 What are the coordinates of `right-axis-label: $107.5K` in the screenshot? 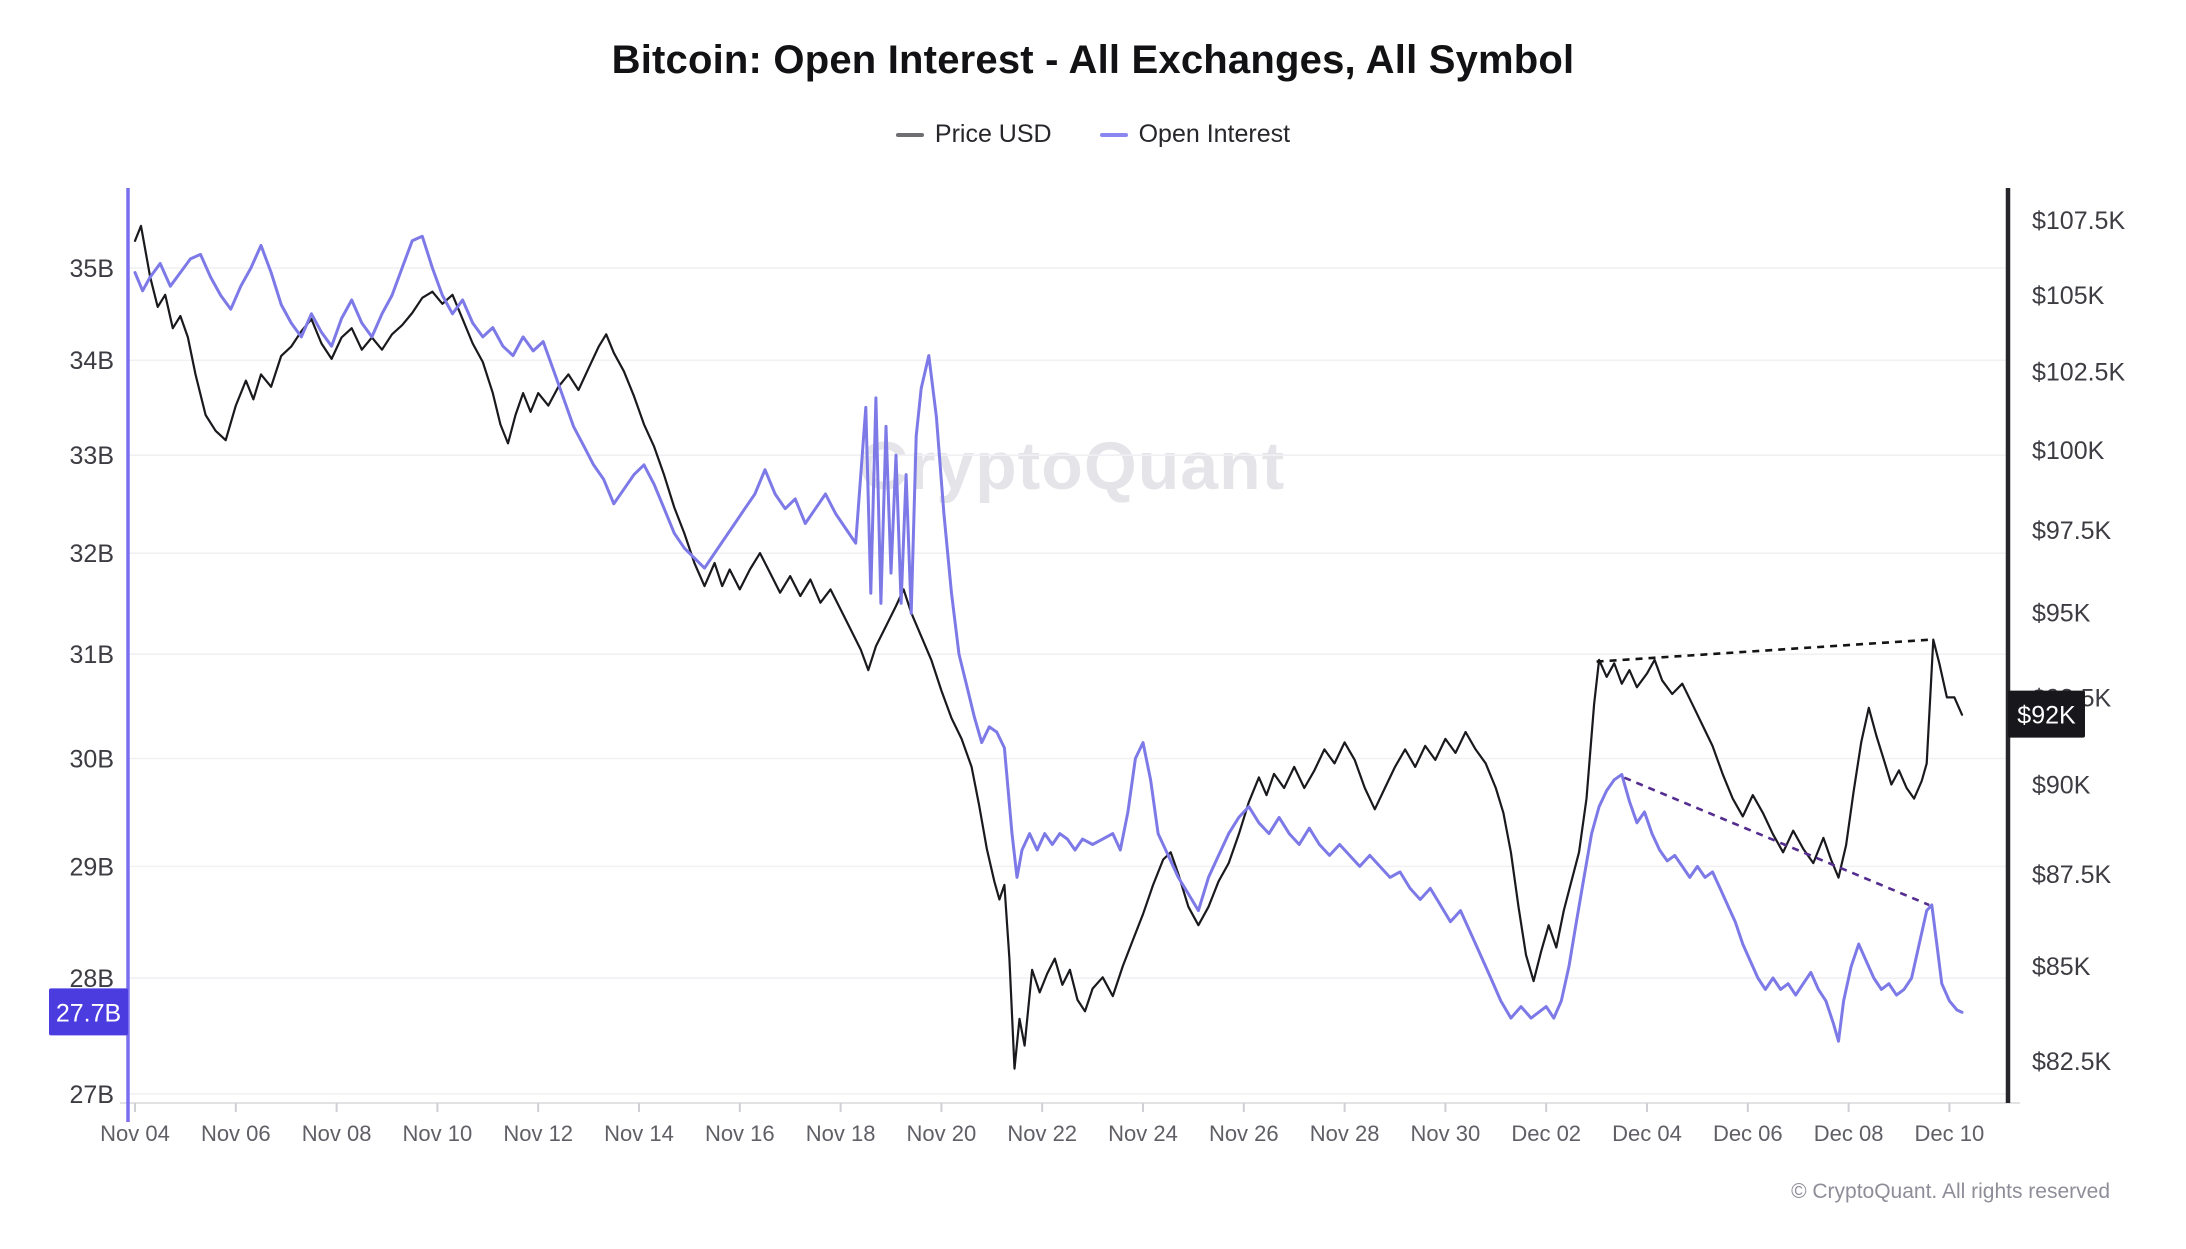 It's located at (2078, 221).